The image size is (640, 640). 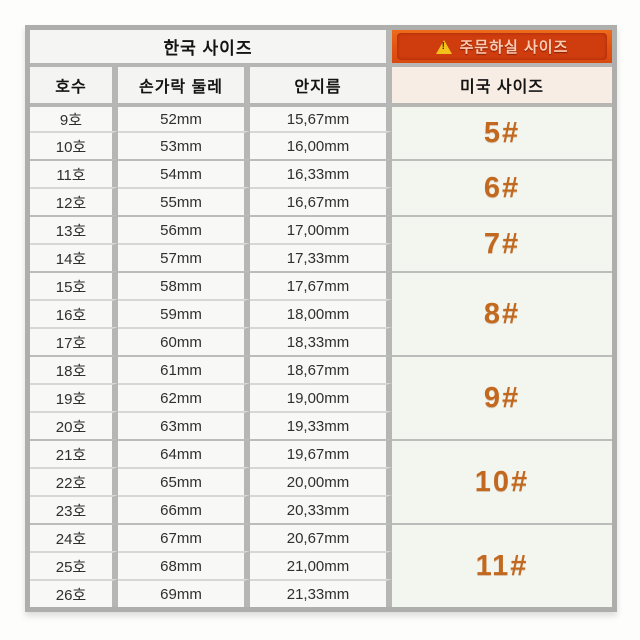 I want to click on row-circumference-cell: 68mm, so click(x=184, y=565).